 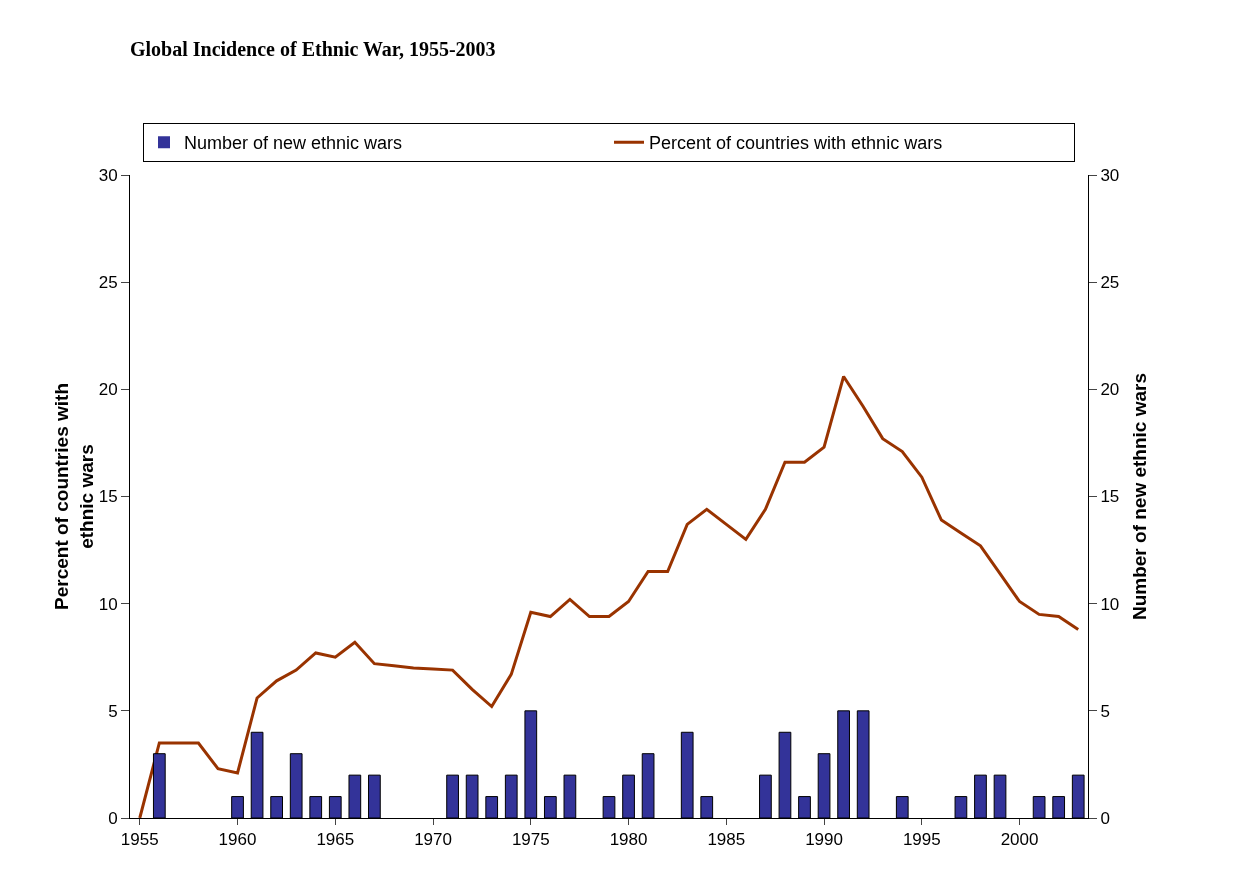 What do you see at coordinates (1105, 711) in the screenshot?
I see `y2-tick-label: 5` at bounding box center [1105, 711].